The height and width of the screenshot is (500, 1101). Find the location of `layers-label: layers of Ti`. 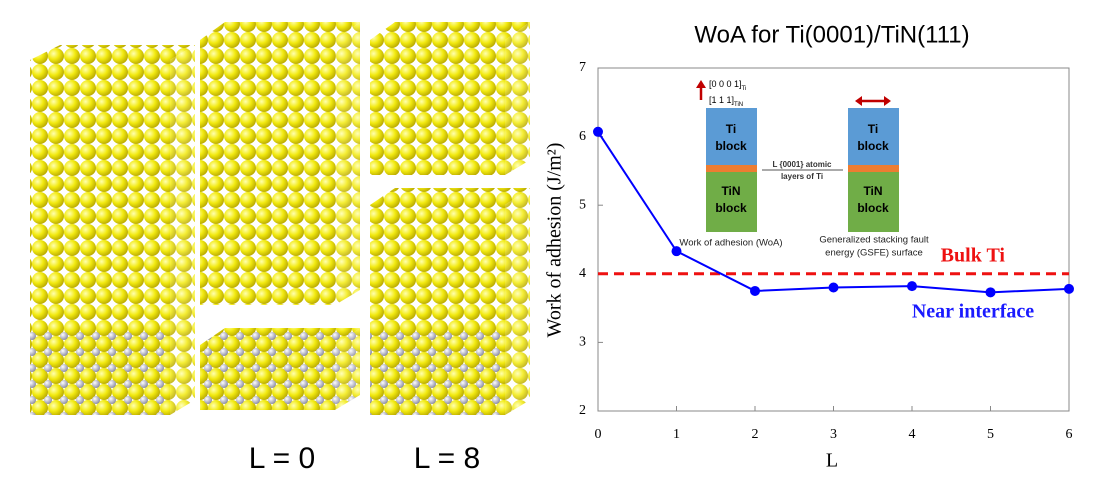

layers-label: layers of Ti is located at coordinates (802, 176).